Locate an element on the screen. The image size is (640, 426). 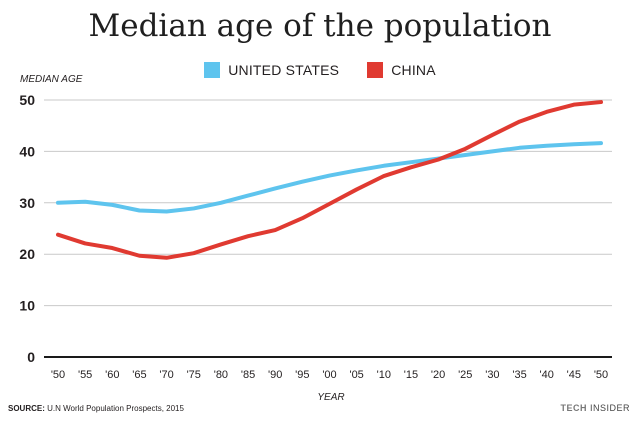
source-text: U.N World Population Prospects, 2015 is located at coordinates (115, 408).